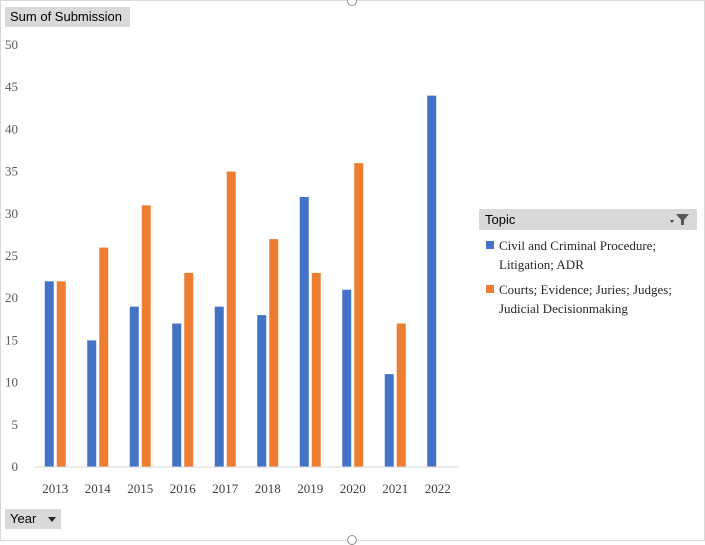 Image resolution: width=705 pixels, height=545 pixels. What do you see at coordinates (11, 171) in the screenshot?
I see `y-tick-label: 35` at bounding box center [11, 171].